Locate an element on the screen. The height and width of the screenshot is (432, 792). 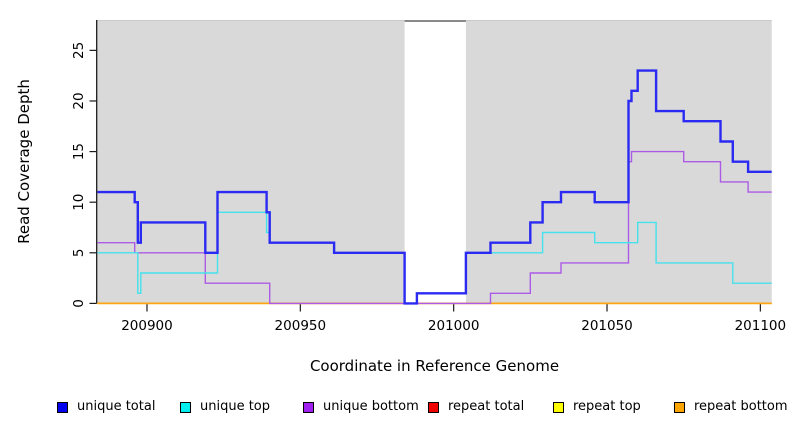
y-tick-label: 15 is located at coordinates (79, 151).